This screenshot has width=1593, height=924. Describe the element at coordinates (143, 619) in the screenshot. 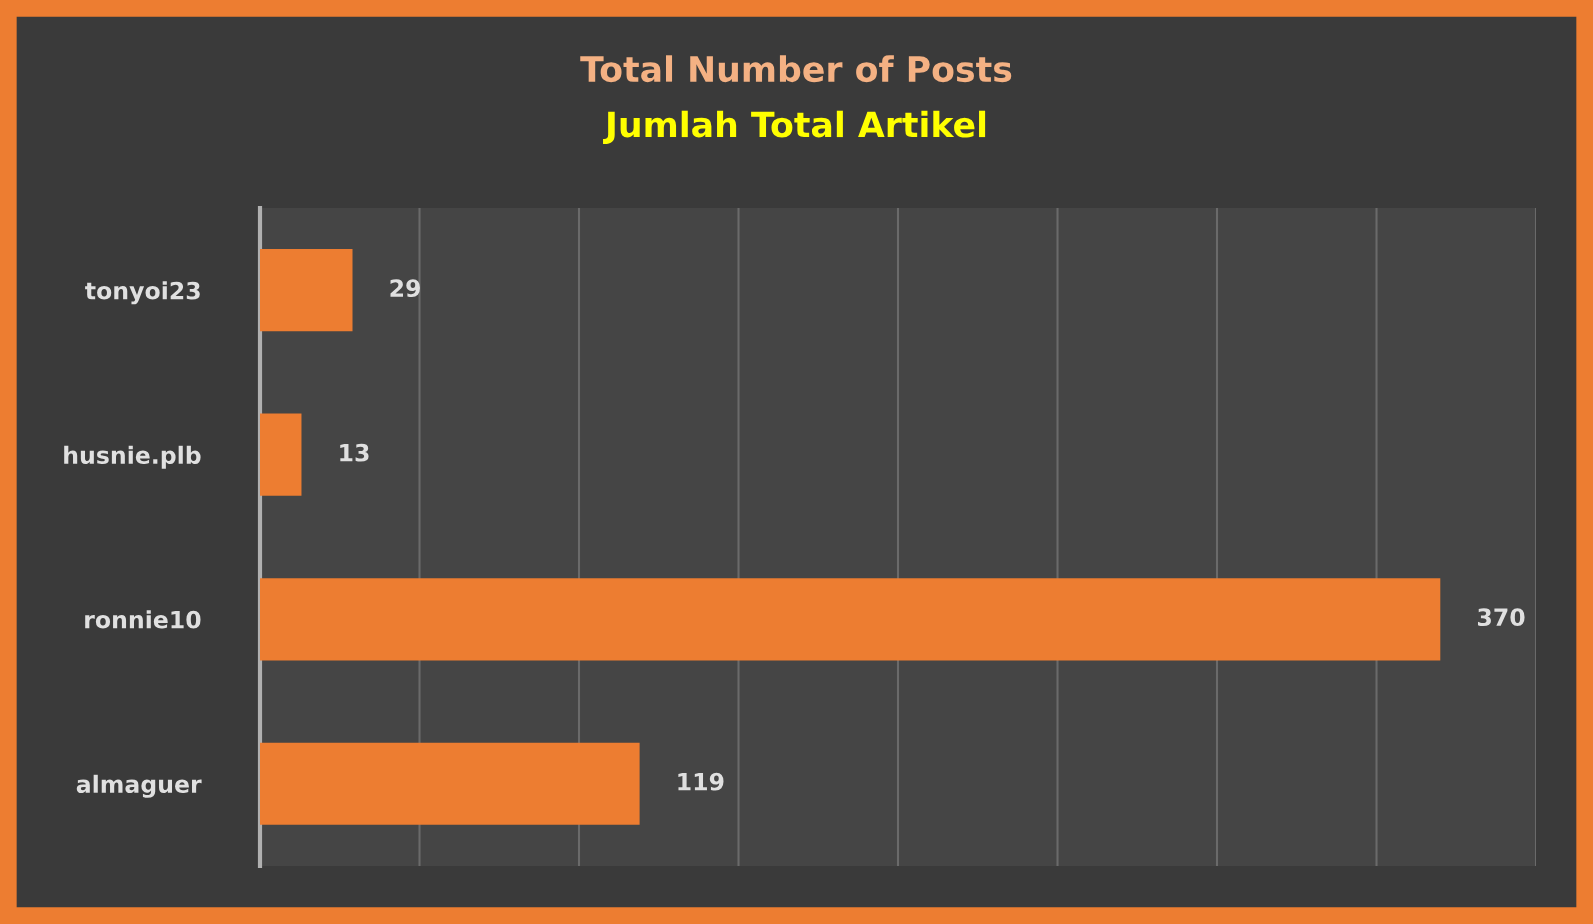

I see `y-tick-label: ronnie10` at that location.